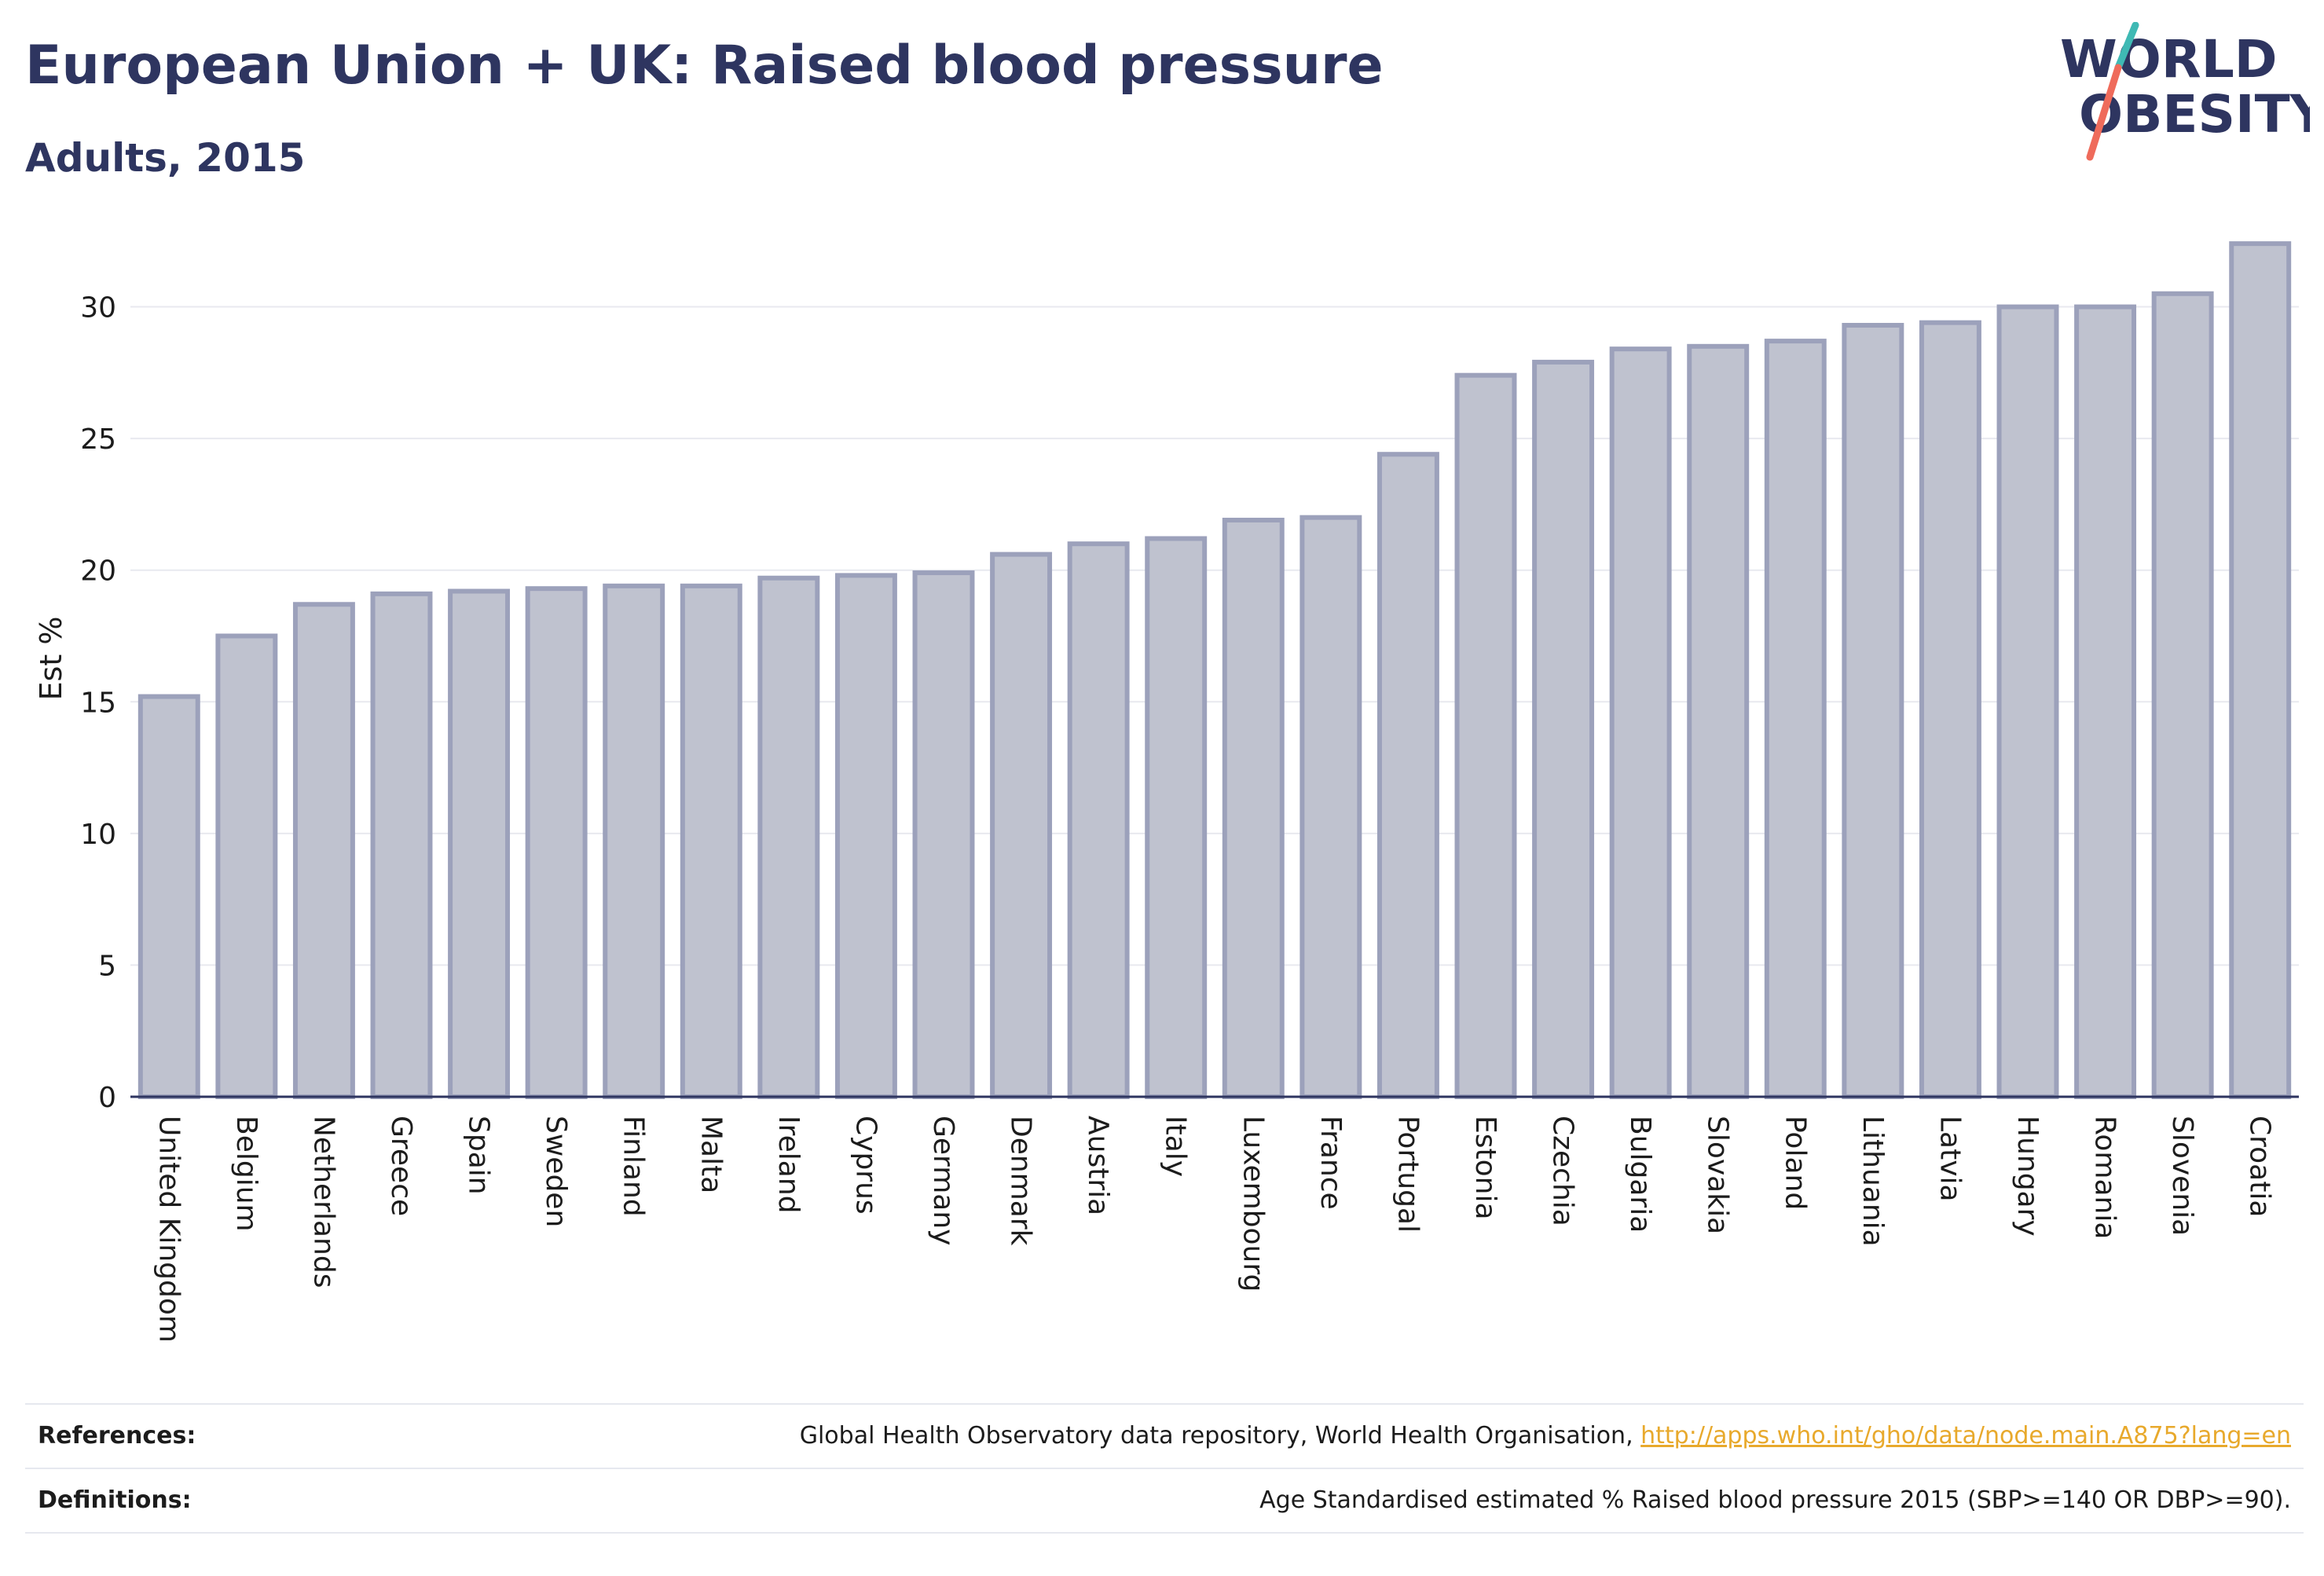 The width and height of the screenshot is (2324, 1576). Describe the element at coordinates (2169, 59) in the screenshot. I see `logo-line1: WORLD` at that location.